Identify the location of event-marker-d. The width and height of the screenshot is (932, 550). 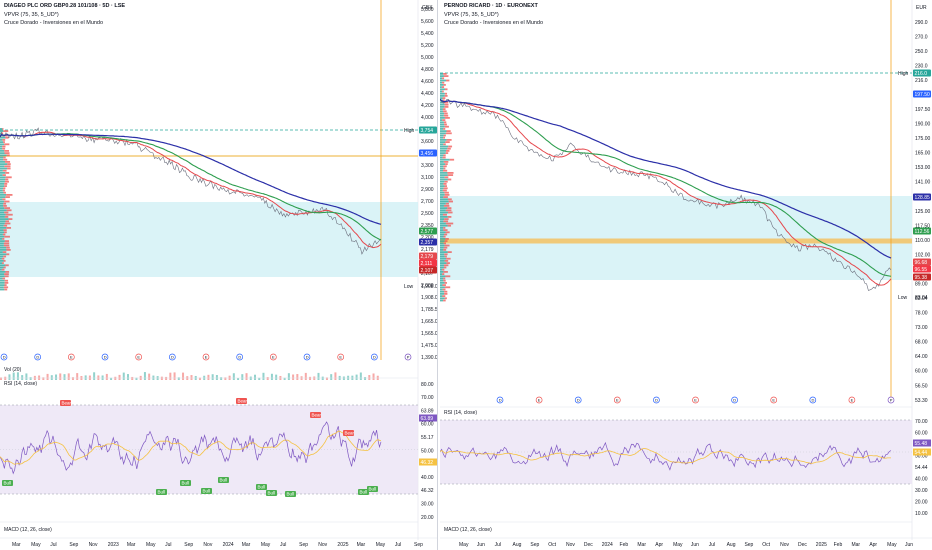
(105, 357).